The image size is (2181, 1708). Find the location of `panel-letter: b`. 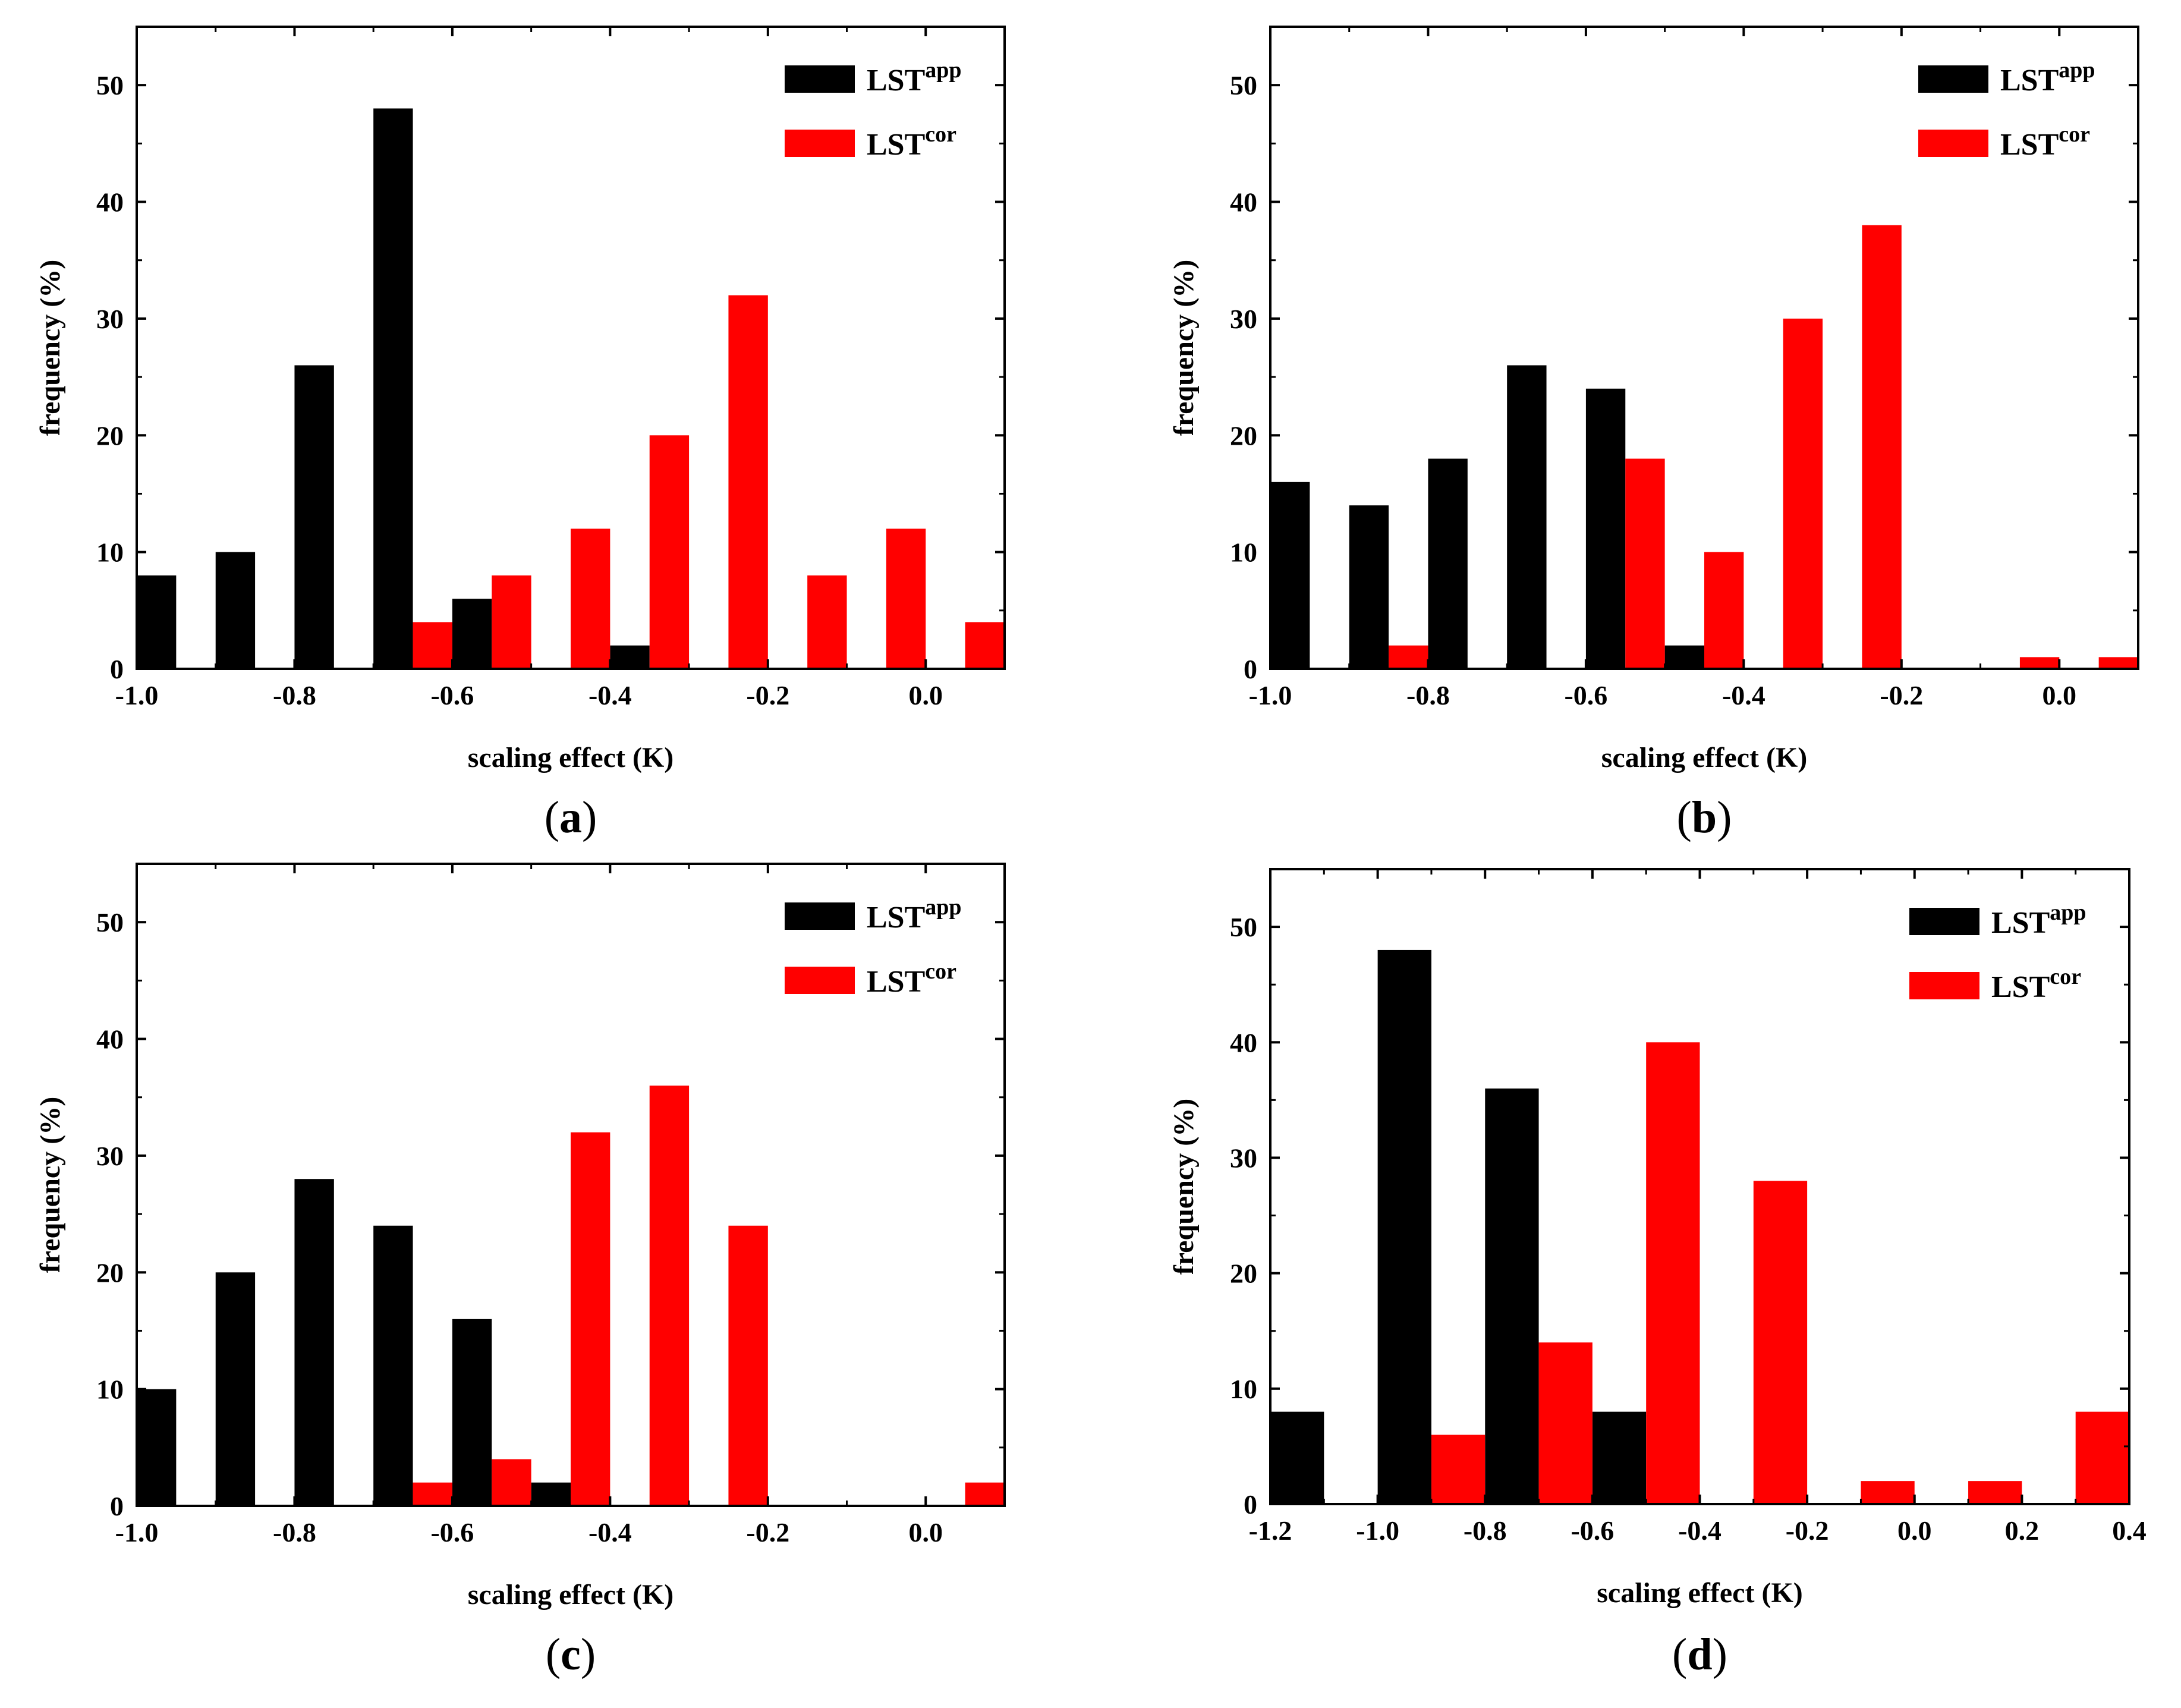

panel-letter: b is located at coordinates (1704, 817).